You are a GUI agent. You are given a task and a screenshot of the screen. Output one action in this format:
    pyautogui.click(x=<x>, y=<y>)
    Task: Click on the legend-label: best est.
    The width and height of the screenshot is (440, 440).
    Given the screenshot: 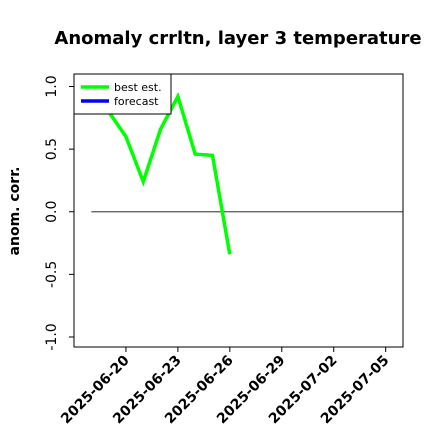 What is the action you would take?
    pyautogui.click(x=138, y=87)
    